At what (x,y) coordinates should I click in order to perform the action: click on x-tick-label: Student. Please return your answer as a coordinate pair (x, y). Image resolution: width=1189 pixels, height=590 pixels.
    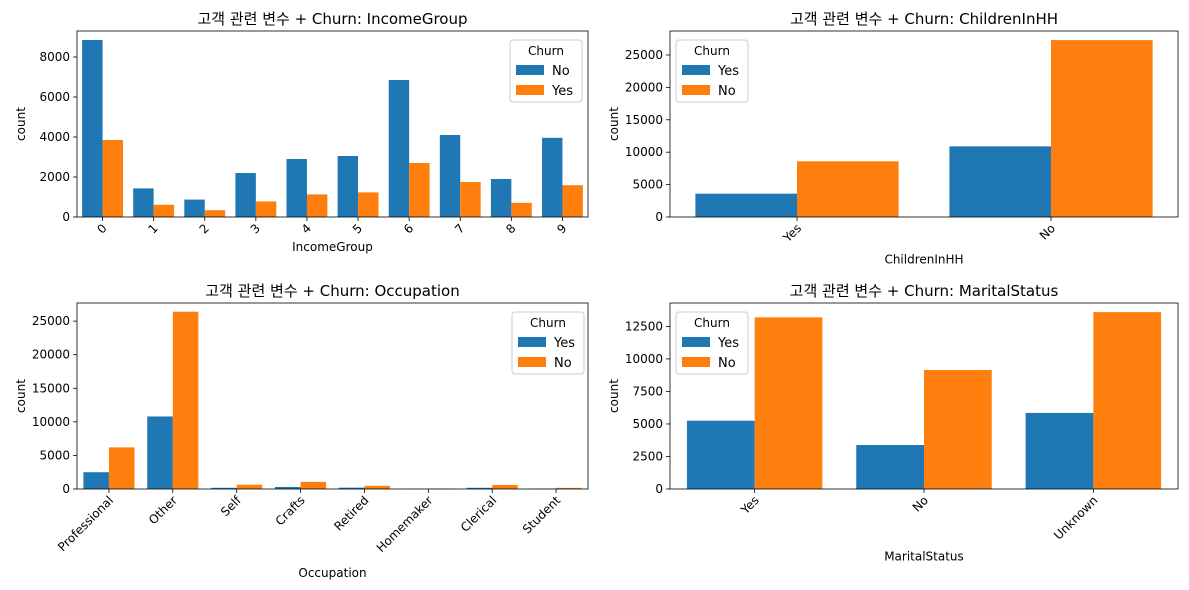
    Looking at the image, I should click on (542, 515).